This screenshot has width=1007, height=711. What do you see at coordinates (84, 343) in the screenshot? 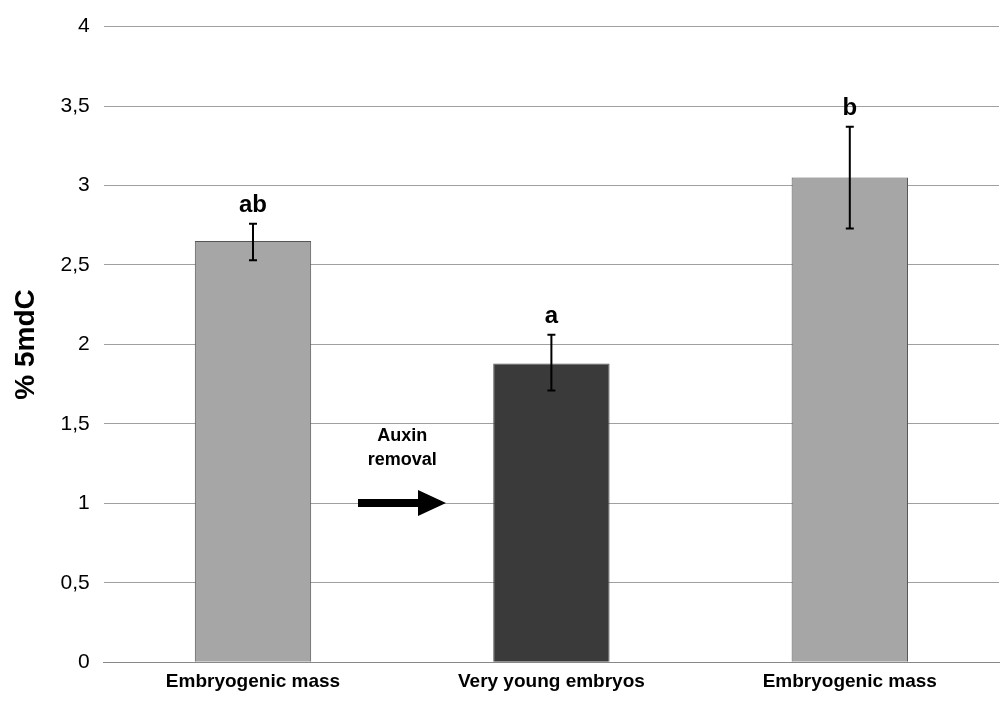
I see `y-tick-label: 2` at bounding box center [84, 343].